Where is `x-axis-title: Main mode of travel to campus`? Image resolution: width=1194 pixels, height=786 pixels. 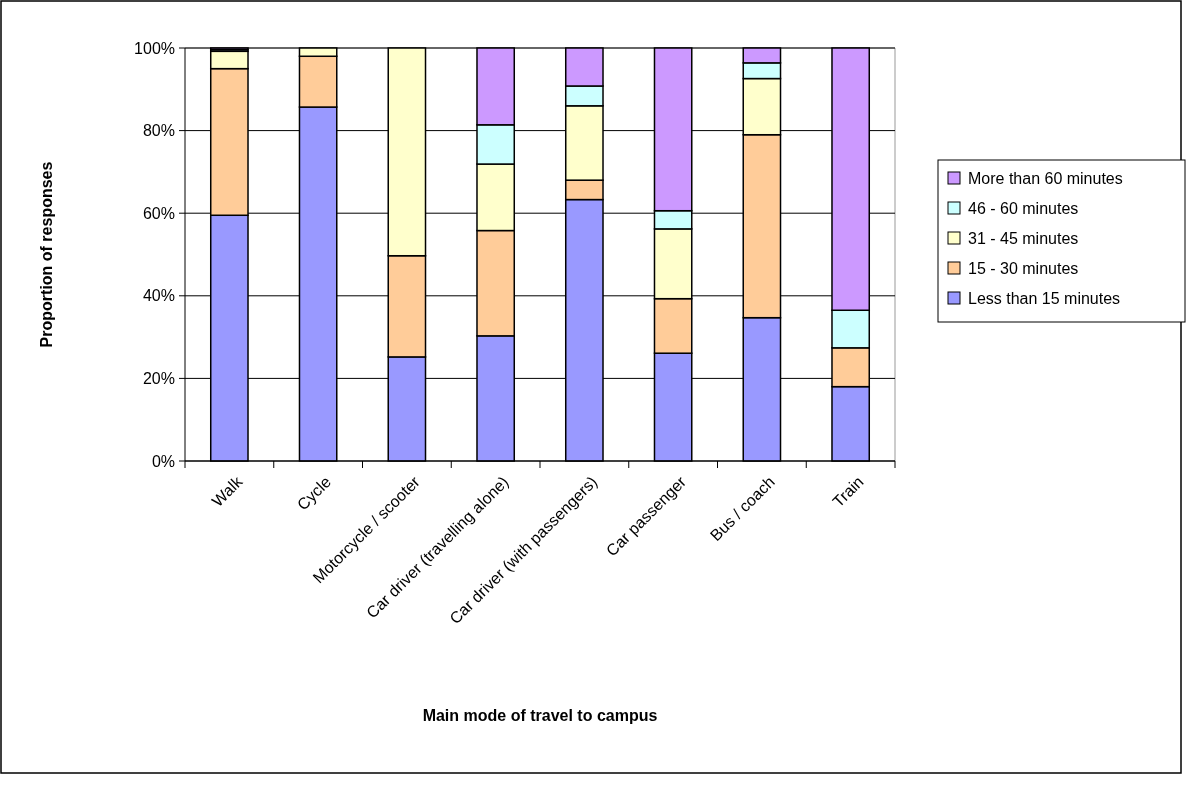 x-axis-title: Main mode of travel to campus is located at coordinates (540, 715).